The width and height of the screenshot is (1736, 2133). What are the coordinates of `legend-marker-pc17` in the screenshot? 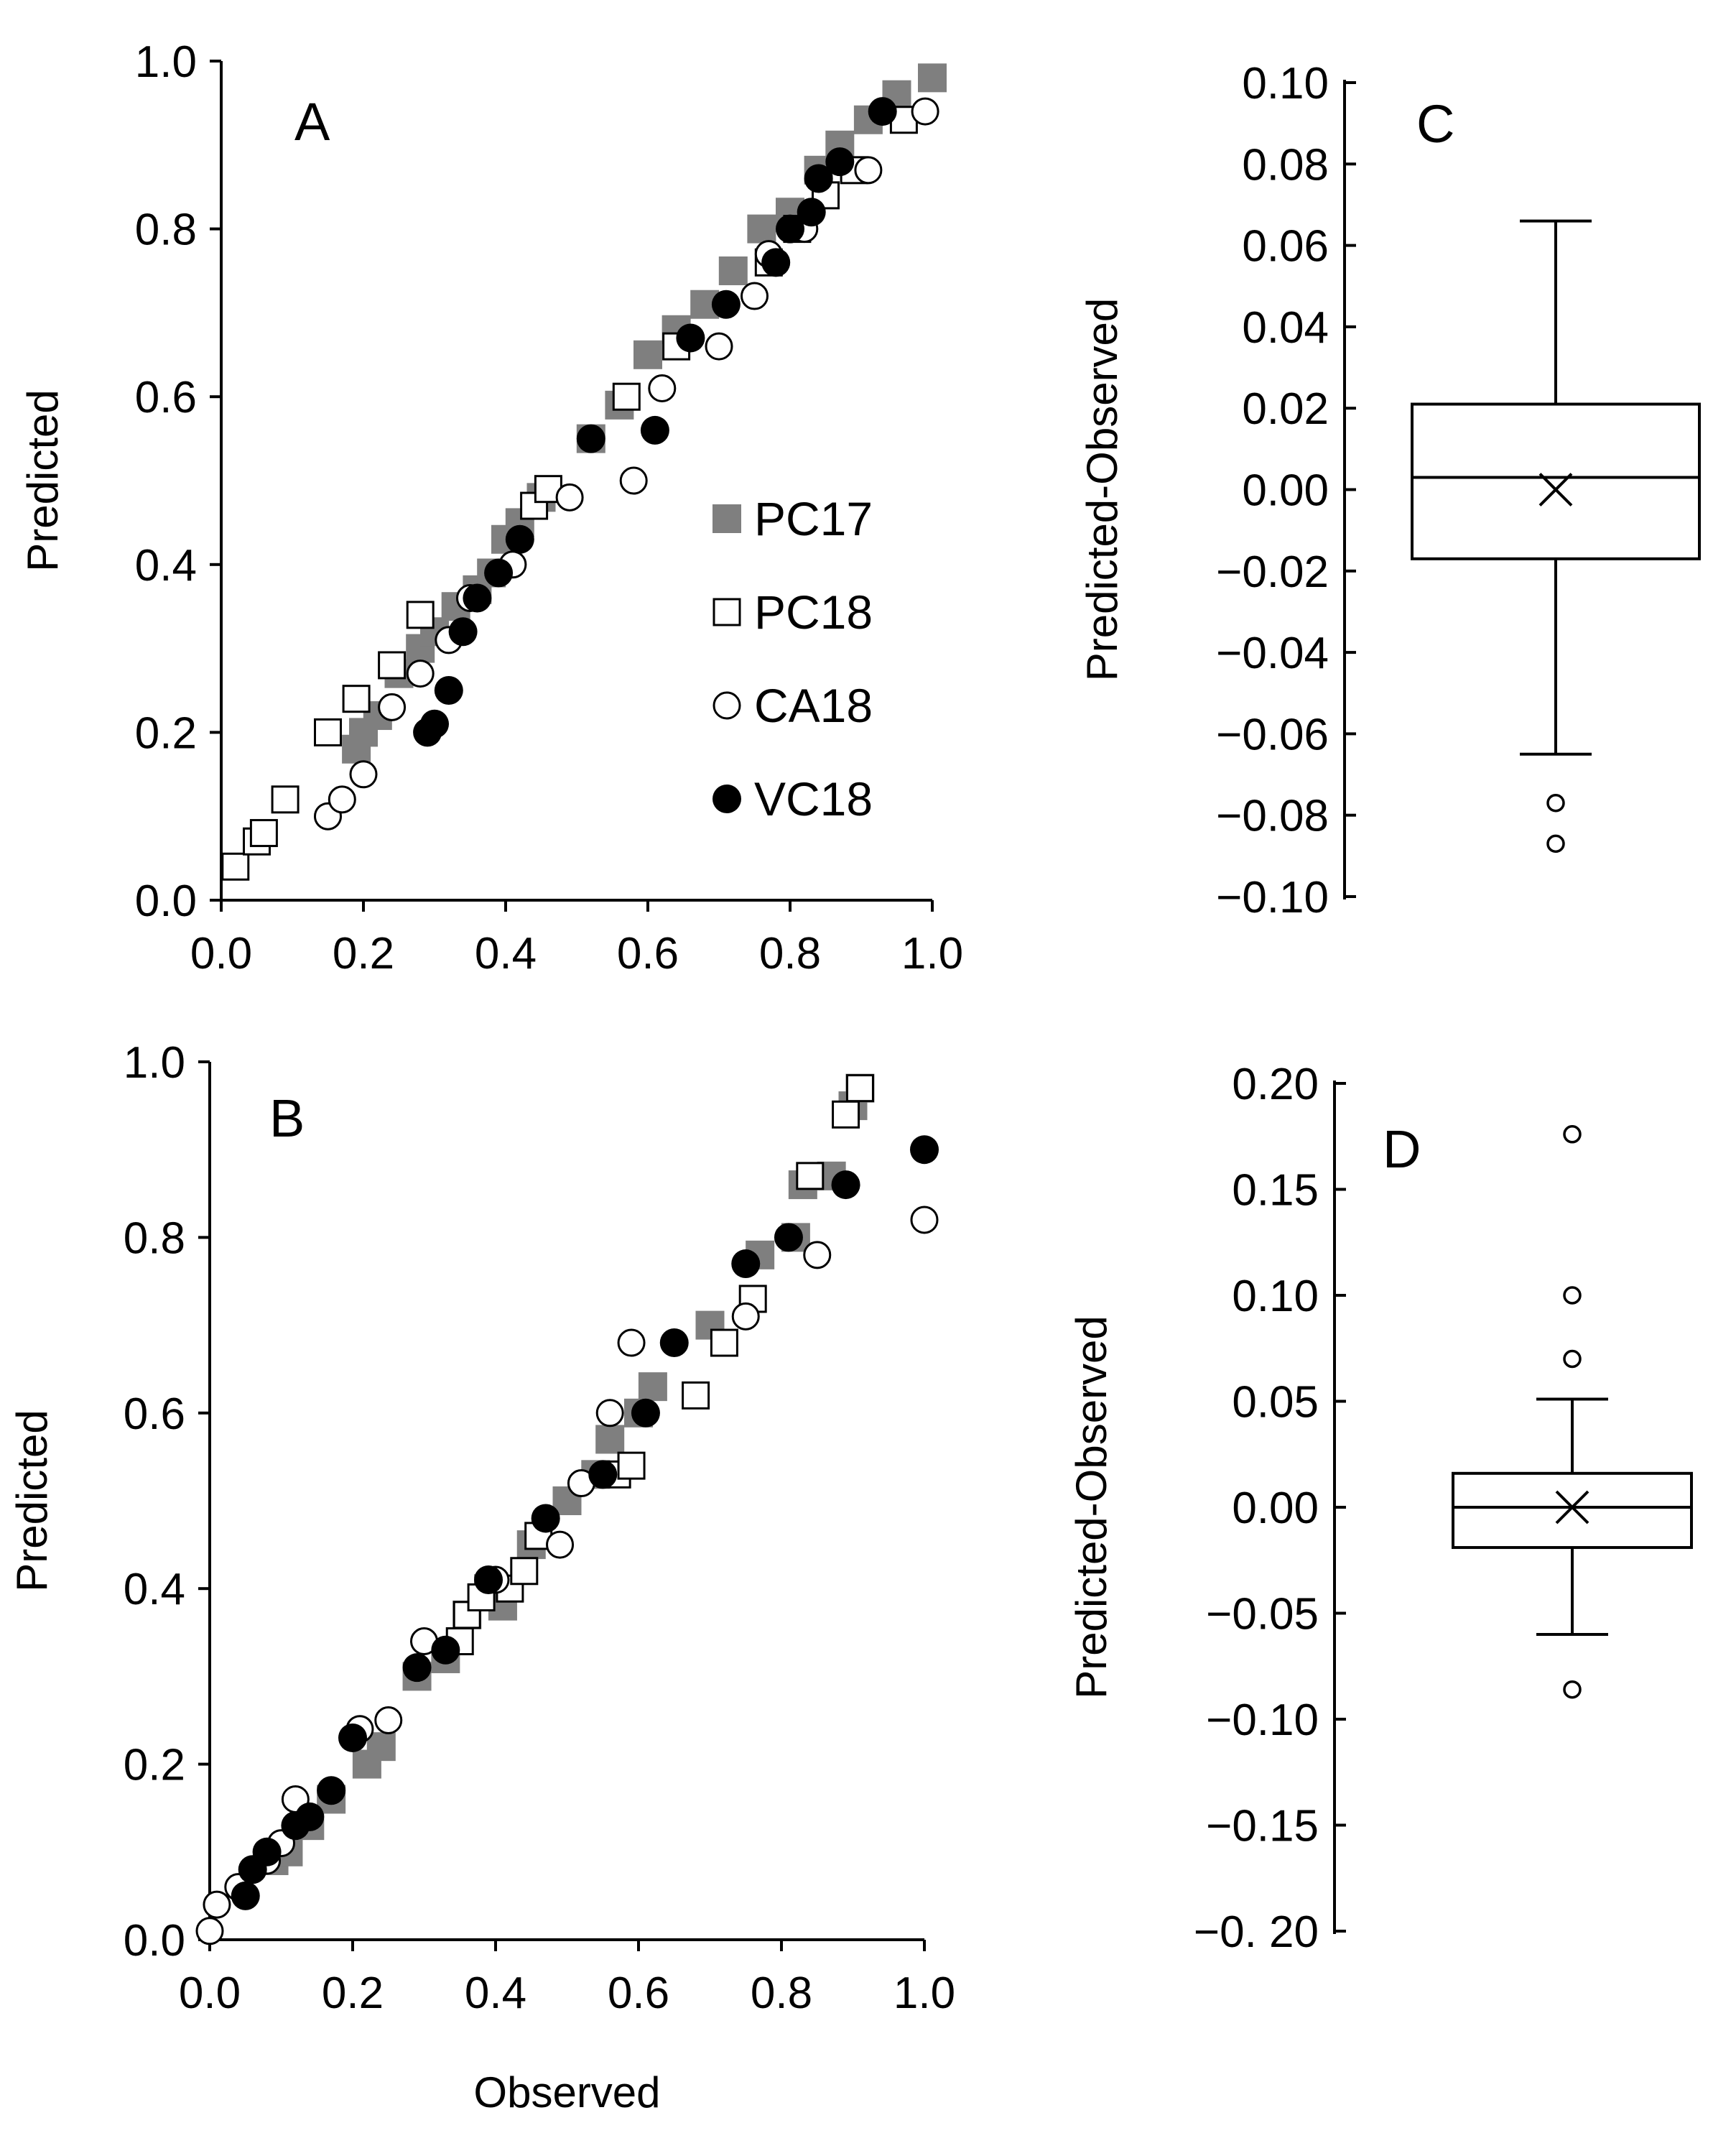 It's located at (726, 518).